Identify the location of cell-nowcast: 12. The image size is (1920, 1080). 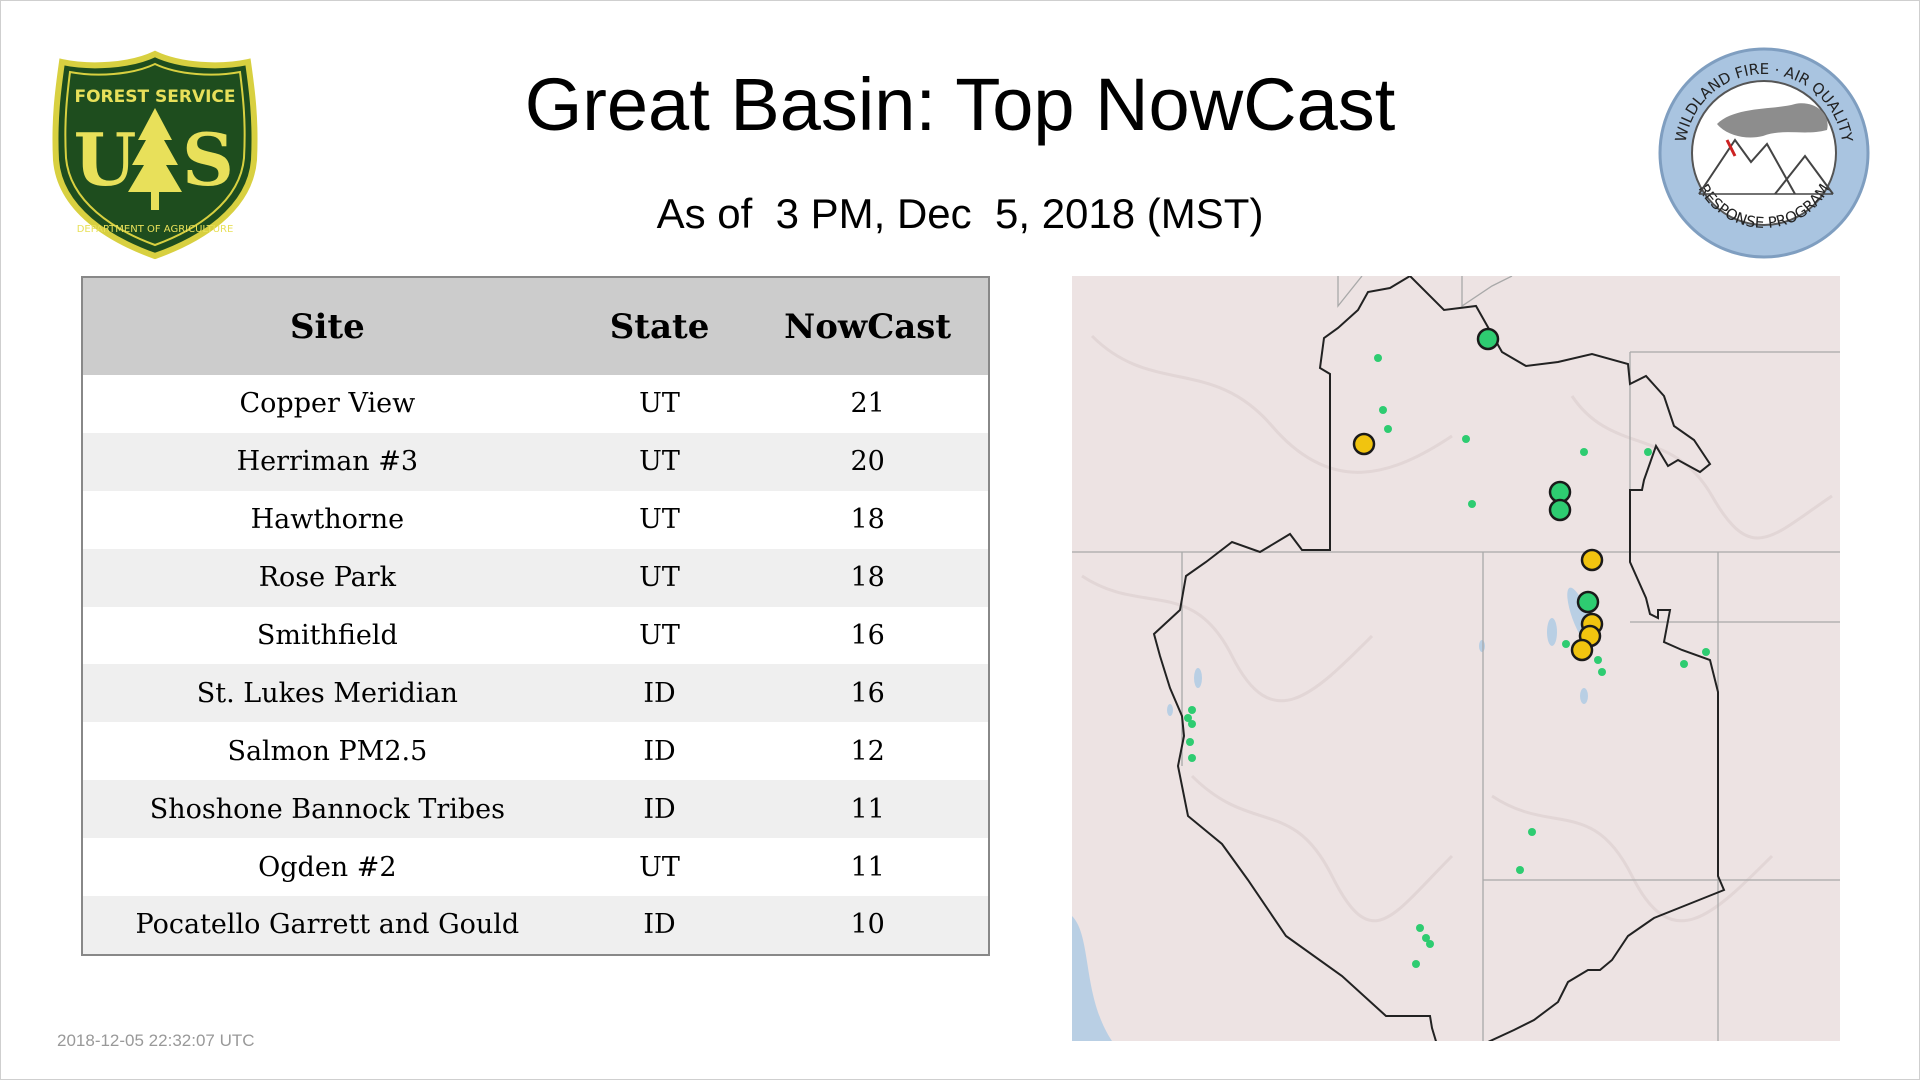
(868, 751).